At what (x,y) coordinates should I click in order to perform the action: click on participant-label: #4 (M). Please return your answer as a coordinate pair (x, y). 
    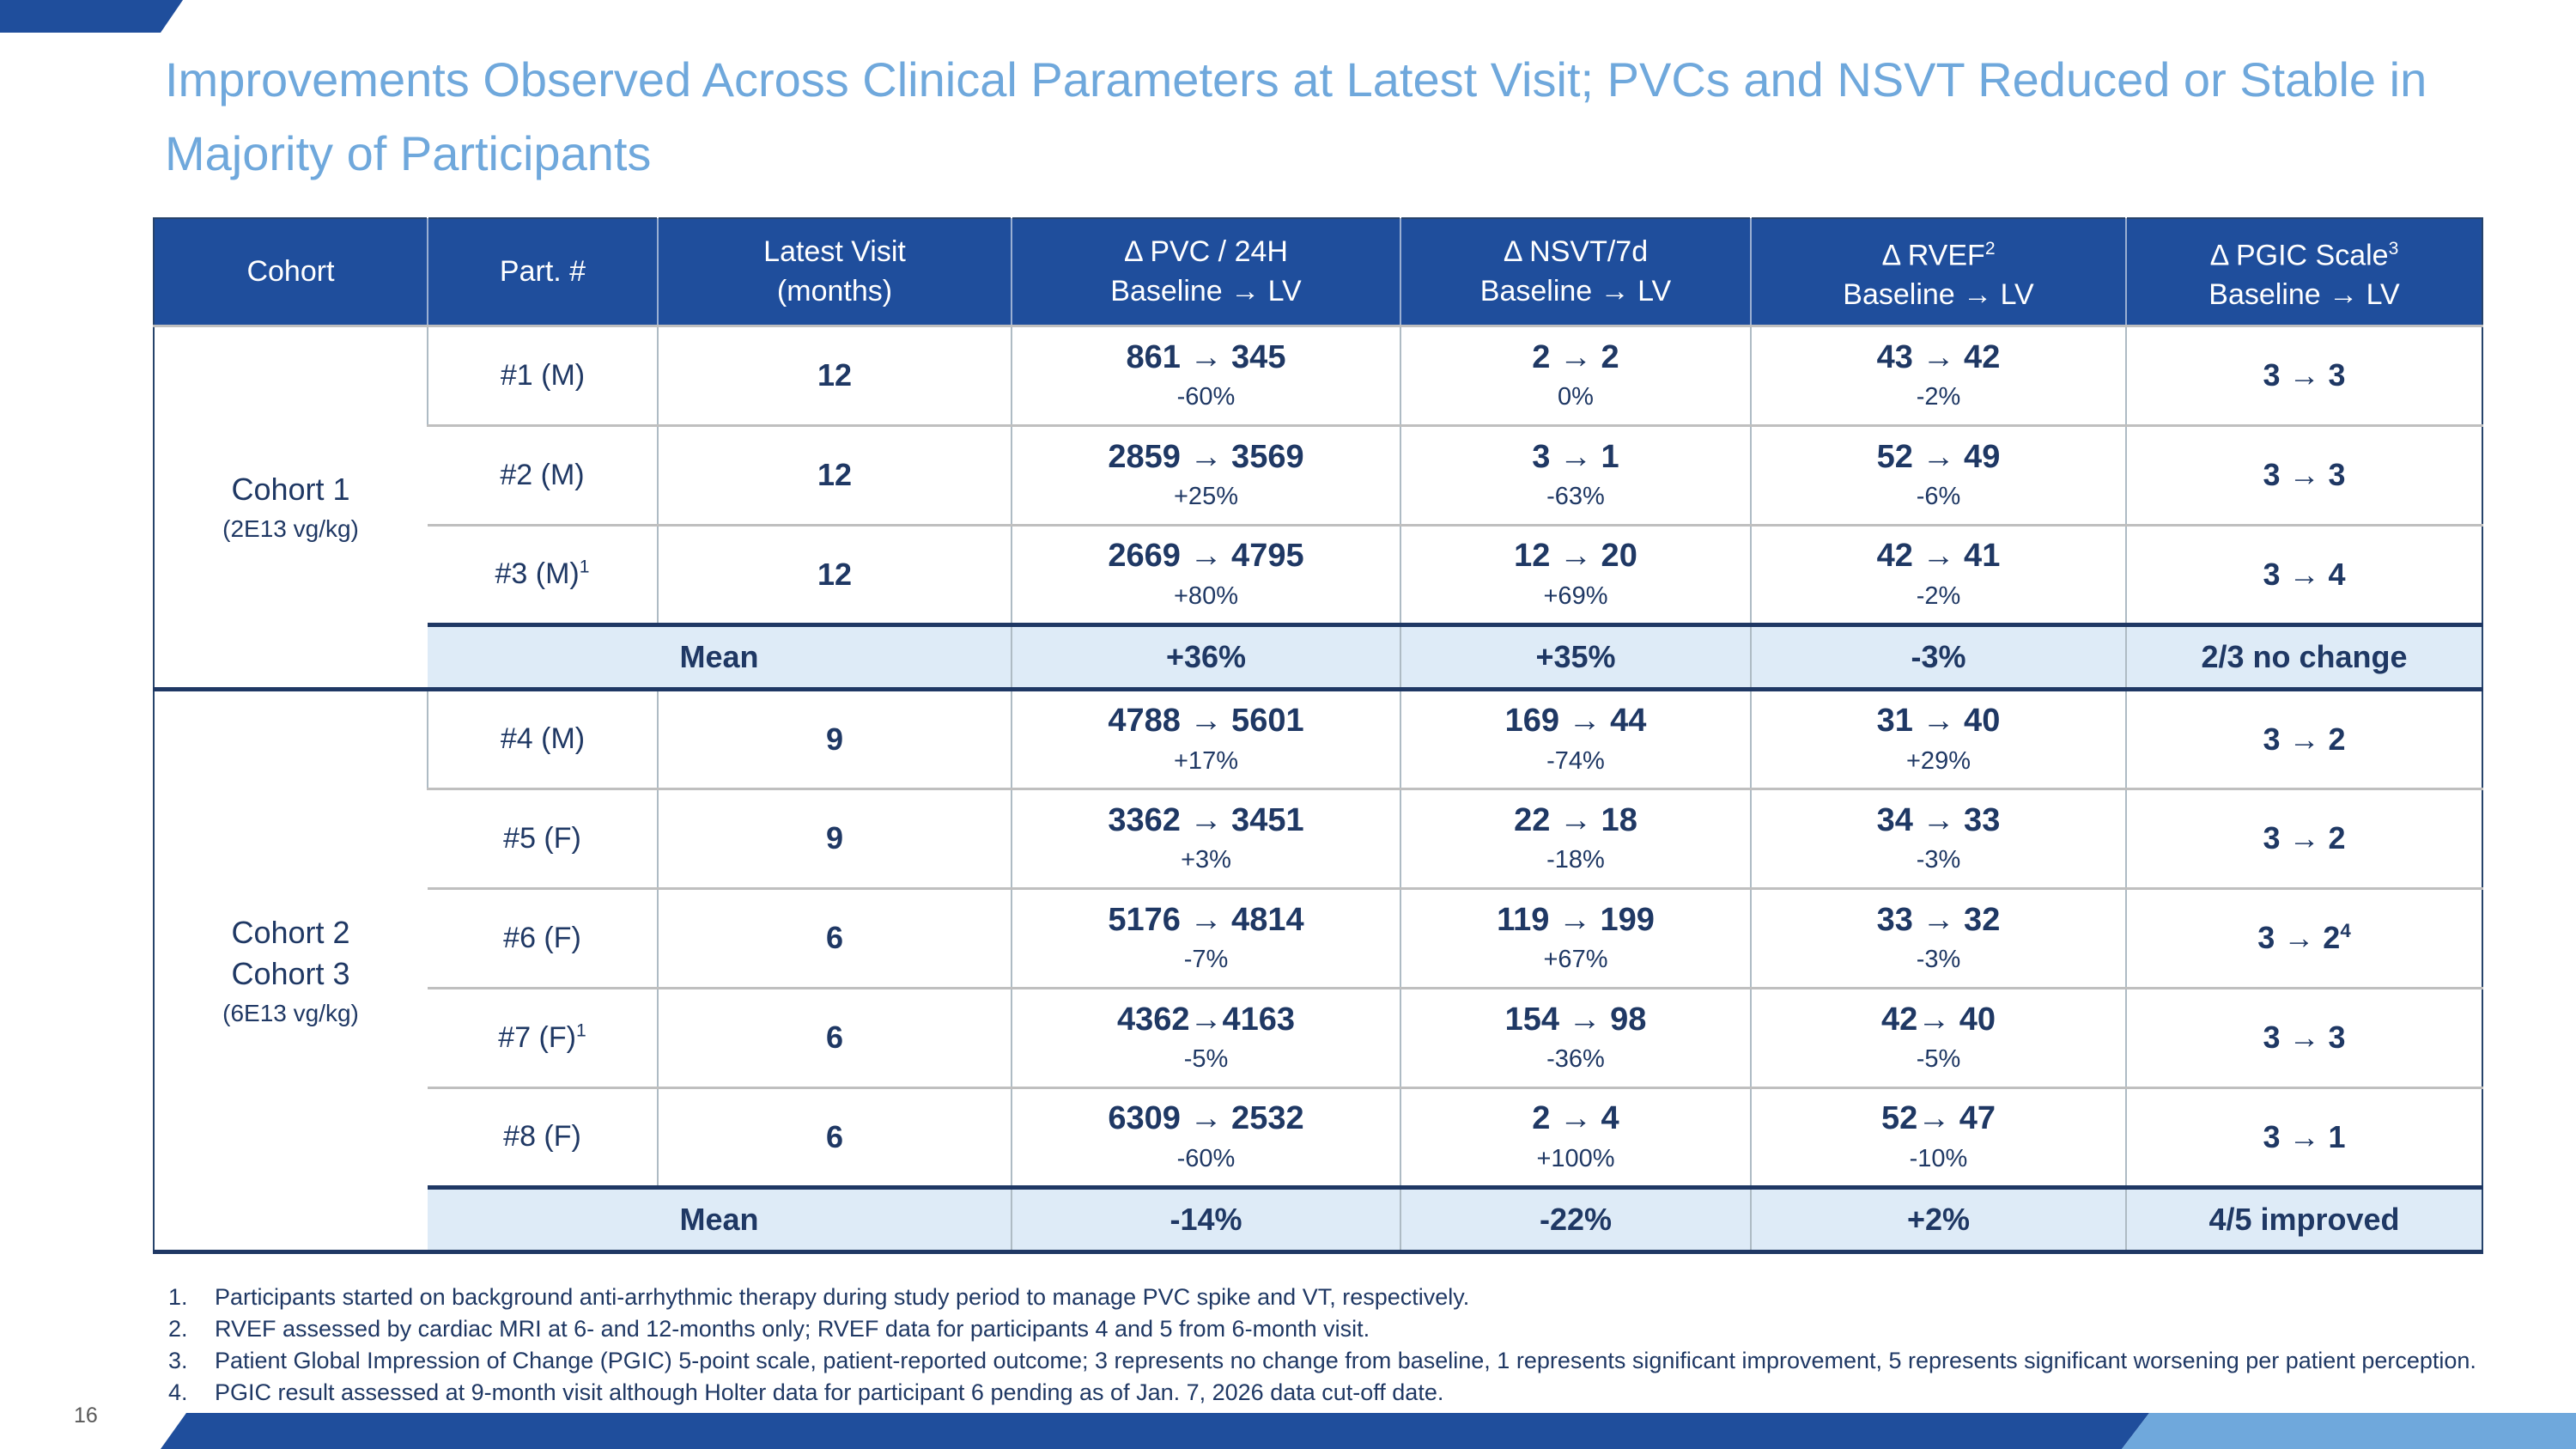
    Looking at the image, I should click on (543, 739).